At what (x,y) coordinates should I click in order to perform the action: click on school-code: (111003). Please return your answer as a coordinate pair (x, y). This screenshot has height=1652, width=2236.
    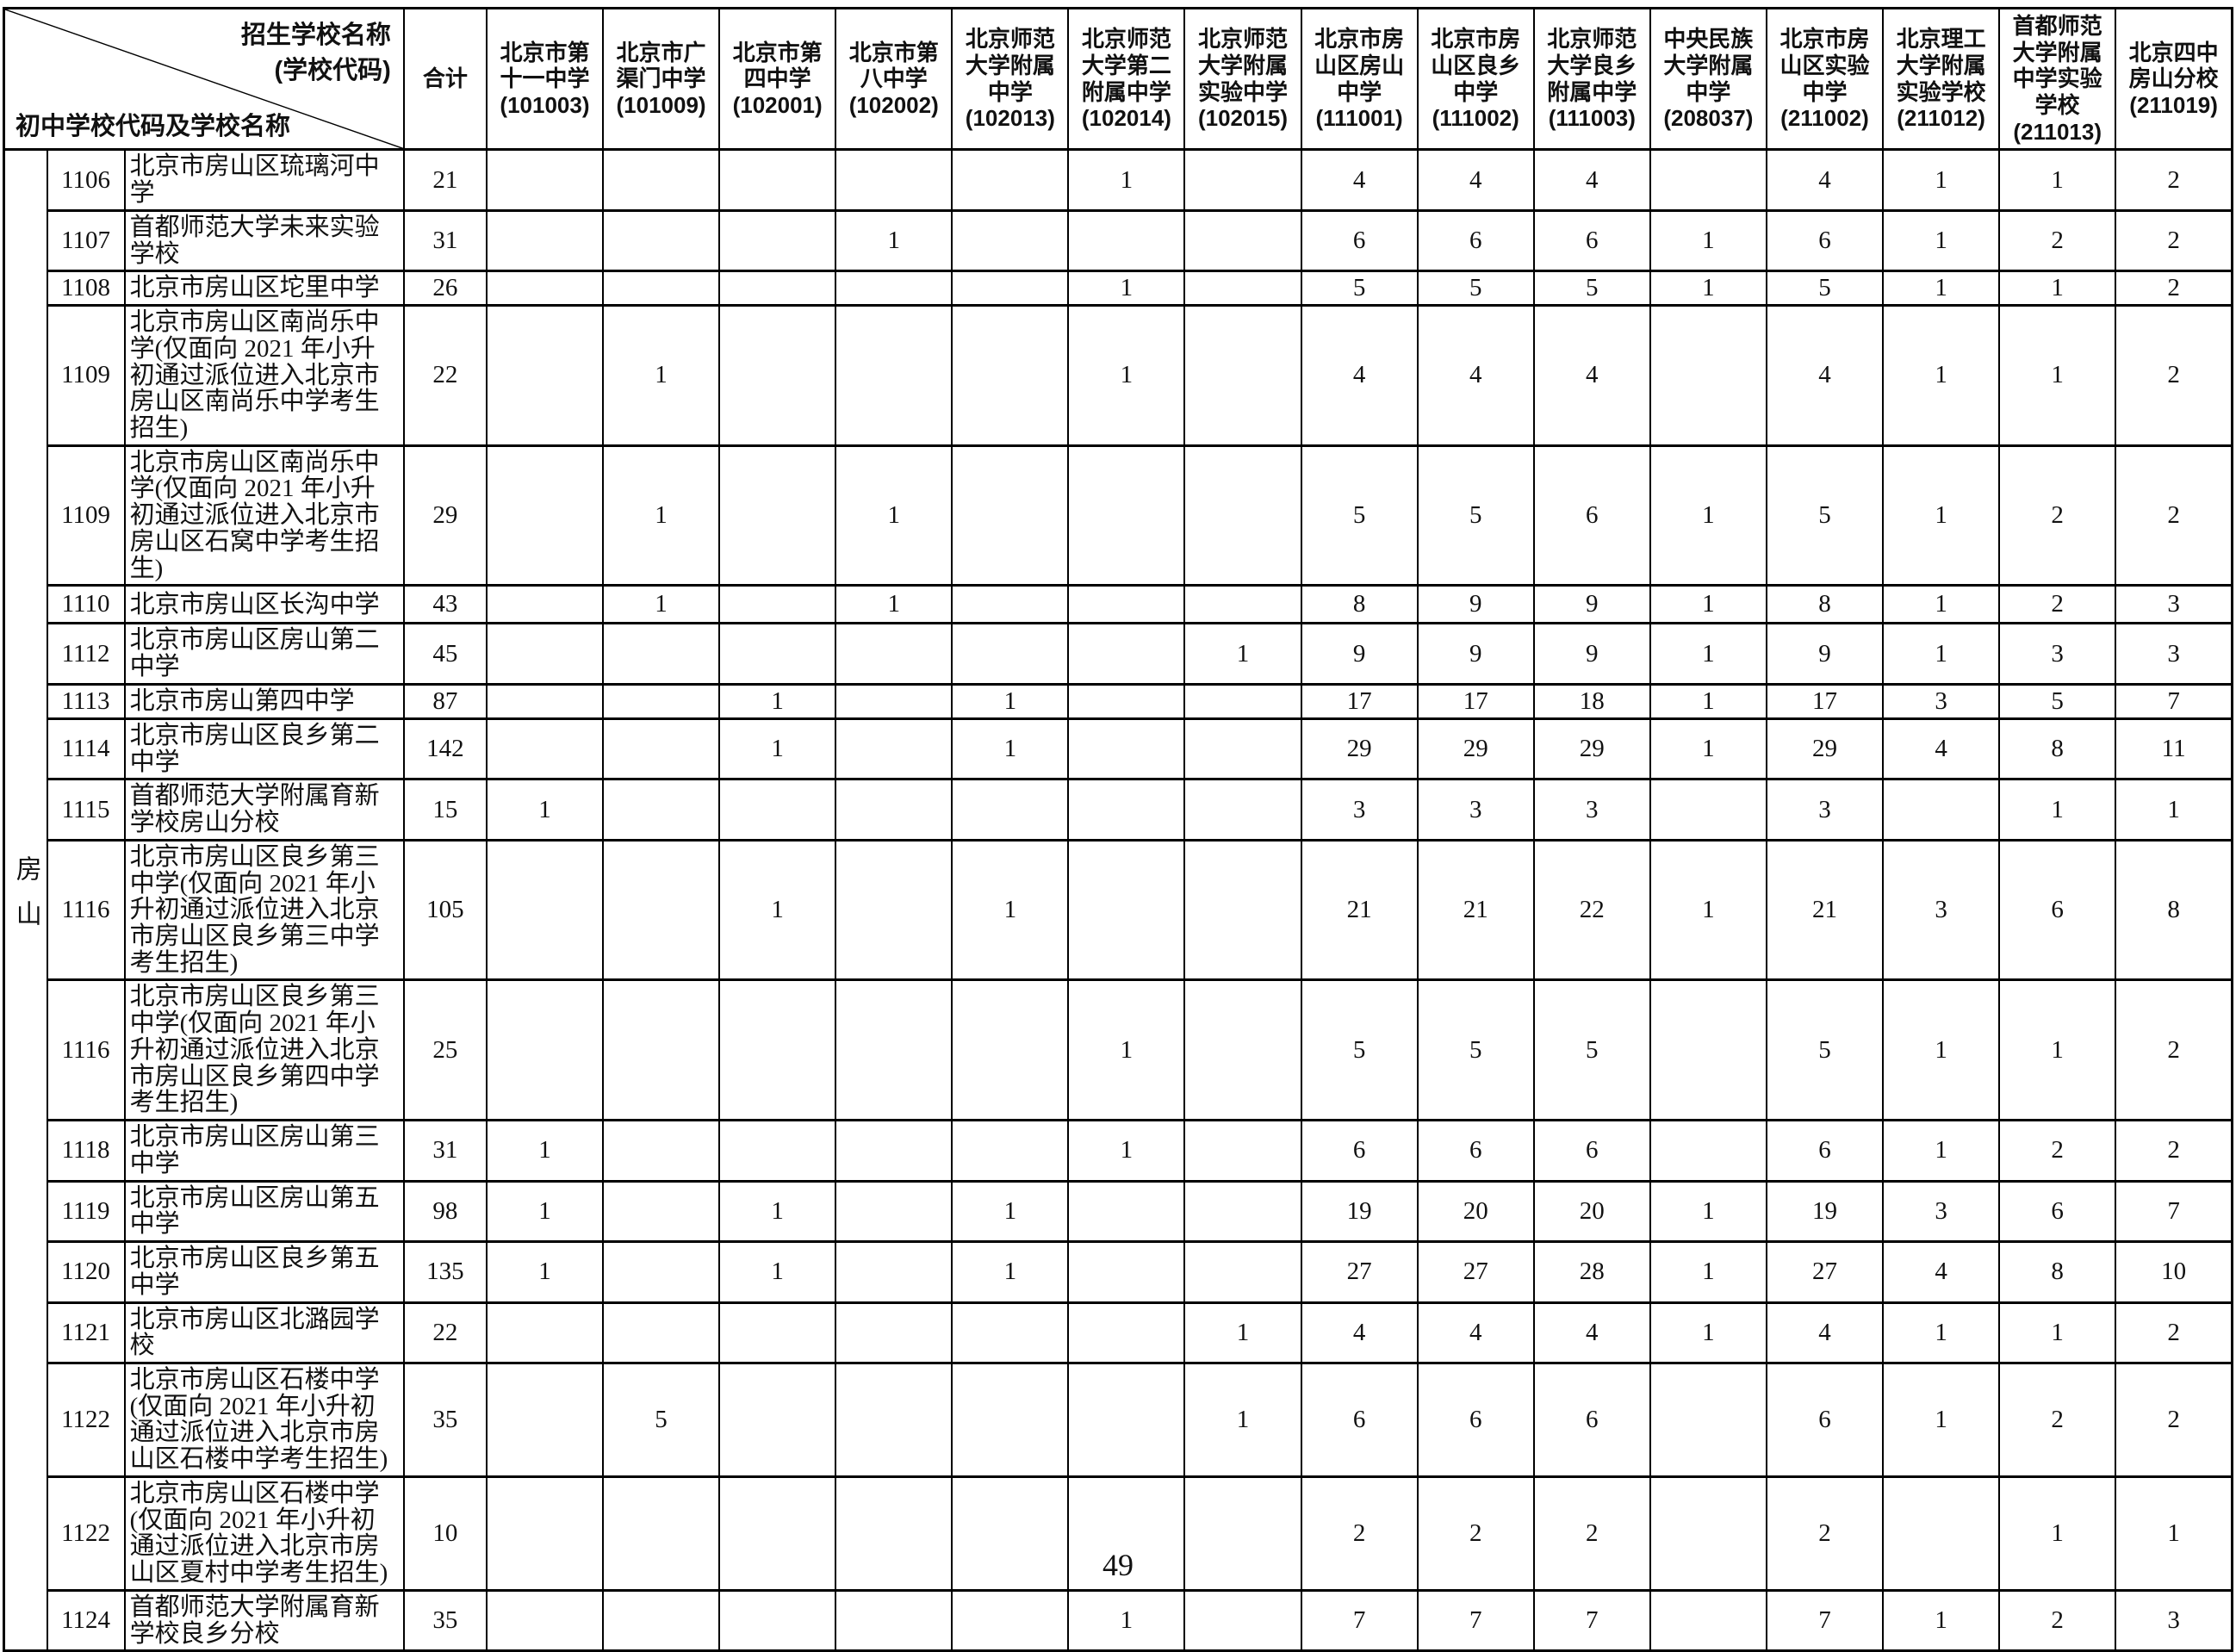
    Looking at the image, I should click on (1592, 118).